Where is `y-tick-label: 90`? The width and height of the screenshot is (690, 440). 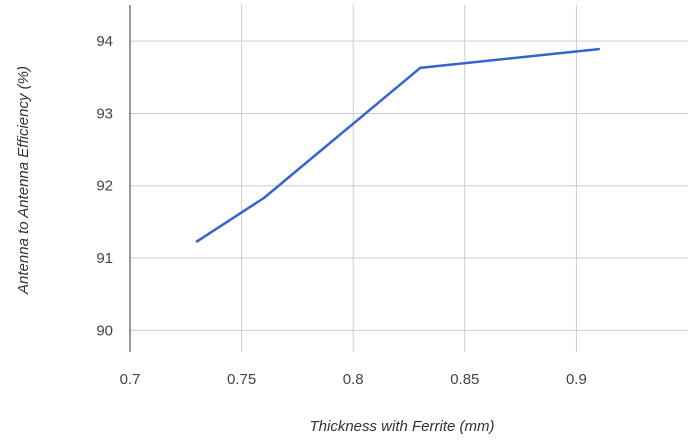 y-tick-label: 90 is located at coordinates (104, 330).